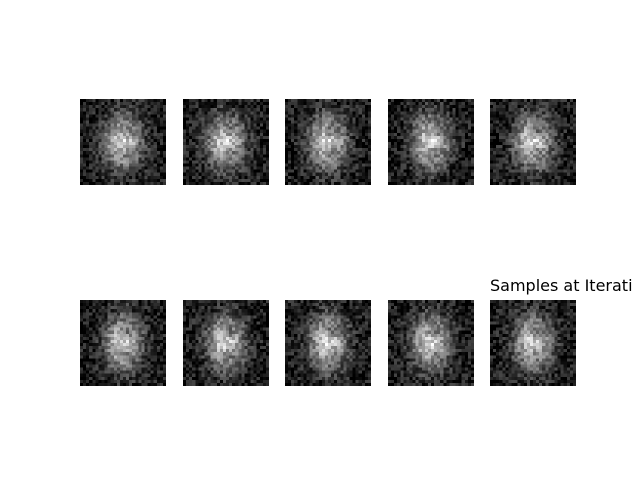 This screenshot has height=480, width=640. What do you see at coordinates (561, 285) in the screenshot?
I see `samples-title: Samples at Iterati` at bounding box center [561, 285].